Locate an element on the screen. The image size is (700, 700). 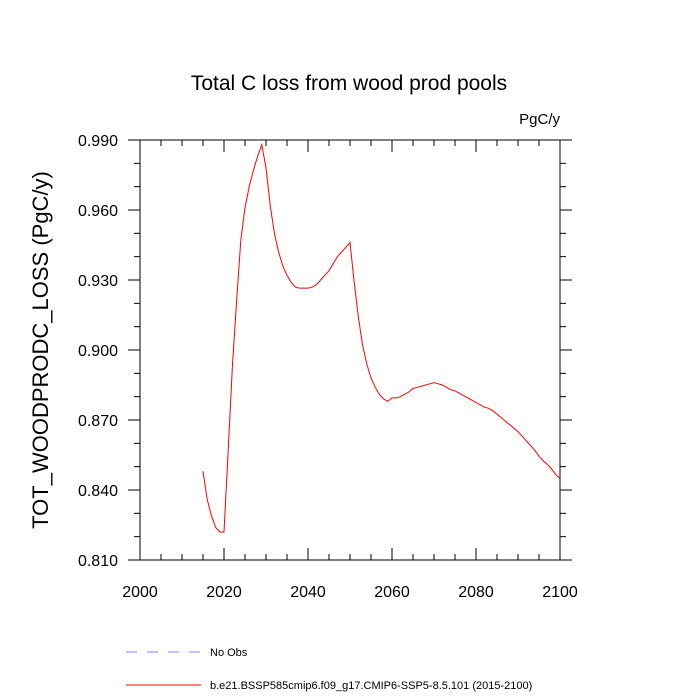
y-tick-label: 0.840 is located at coordinates (98, 491).